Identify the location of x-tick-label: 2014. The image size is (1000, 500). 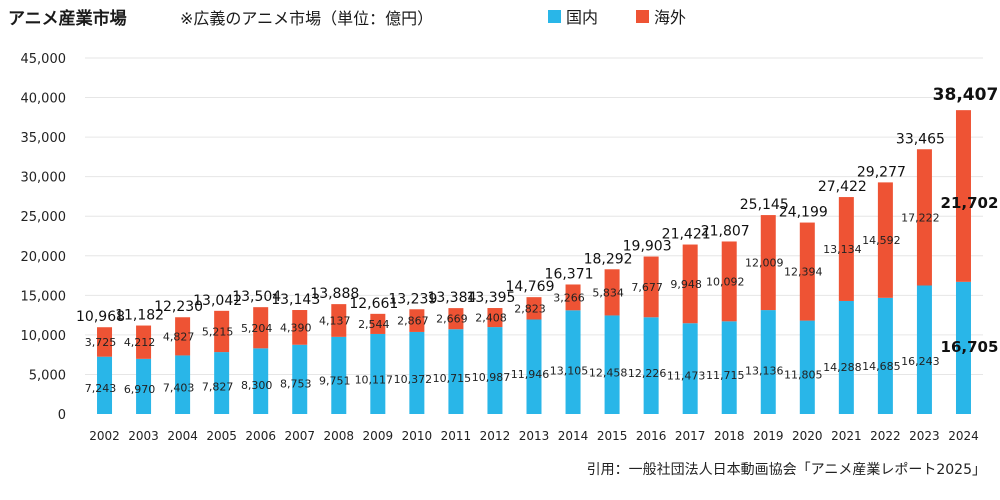
(573, 436).